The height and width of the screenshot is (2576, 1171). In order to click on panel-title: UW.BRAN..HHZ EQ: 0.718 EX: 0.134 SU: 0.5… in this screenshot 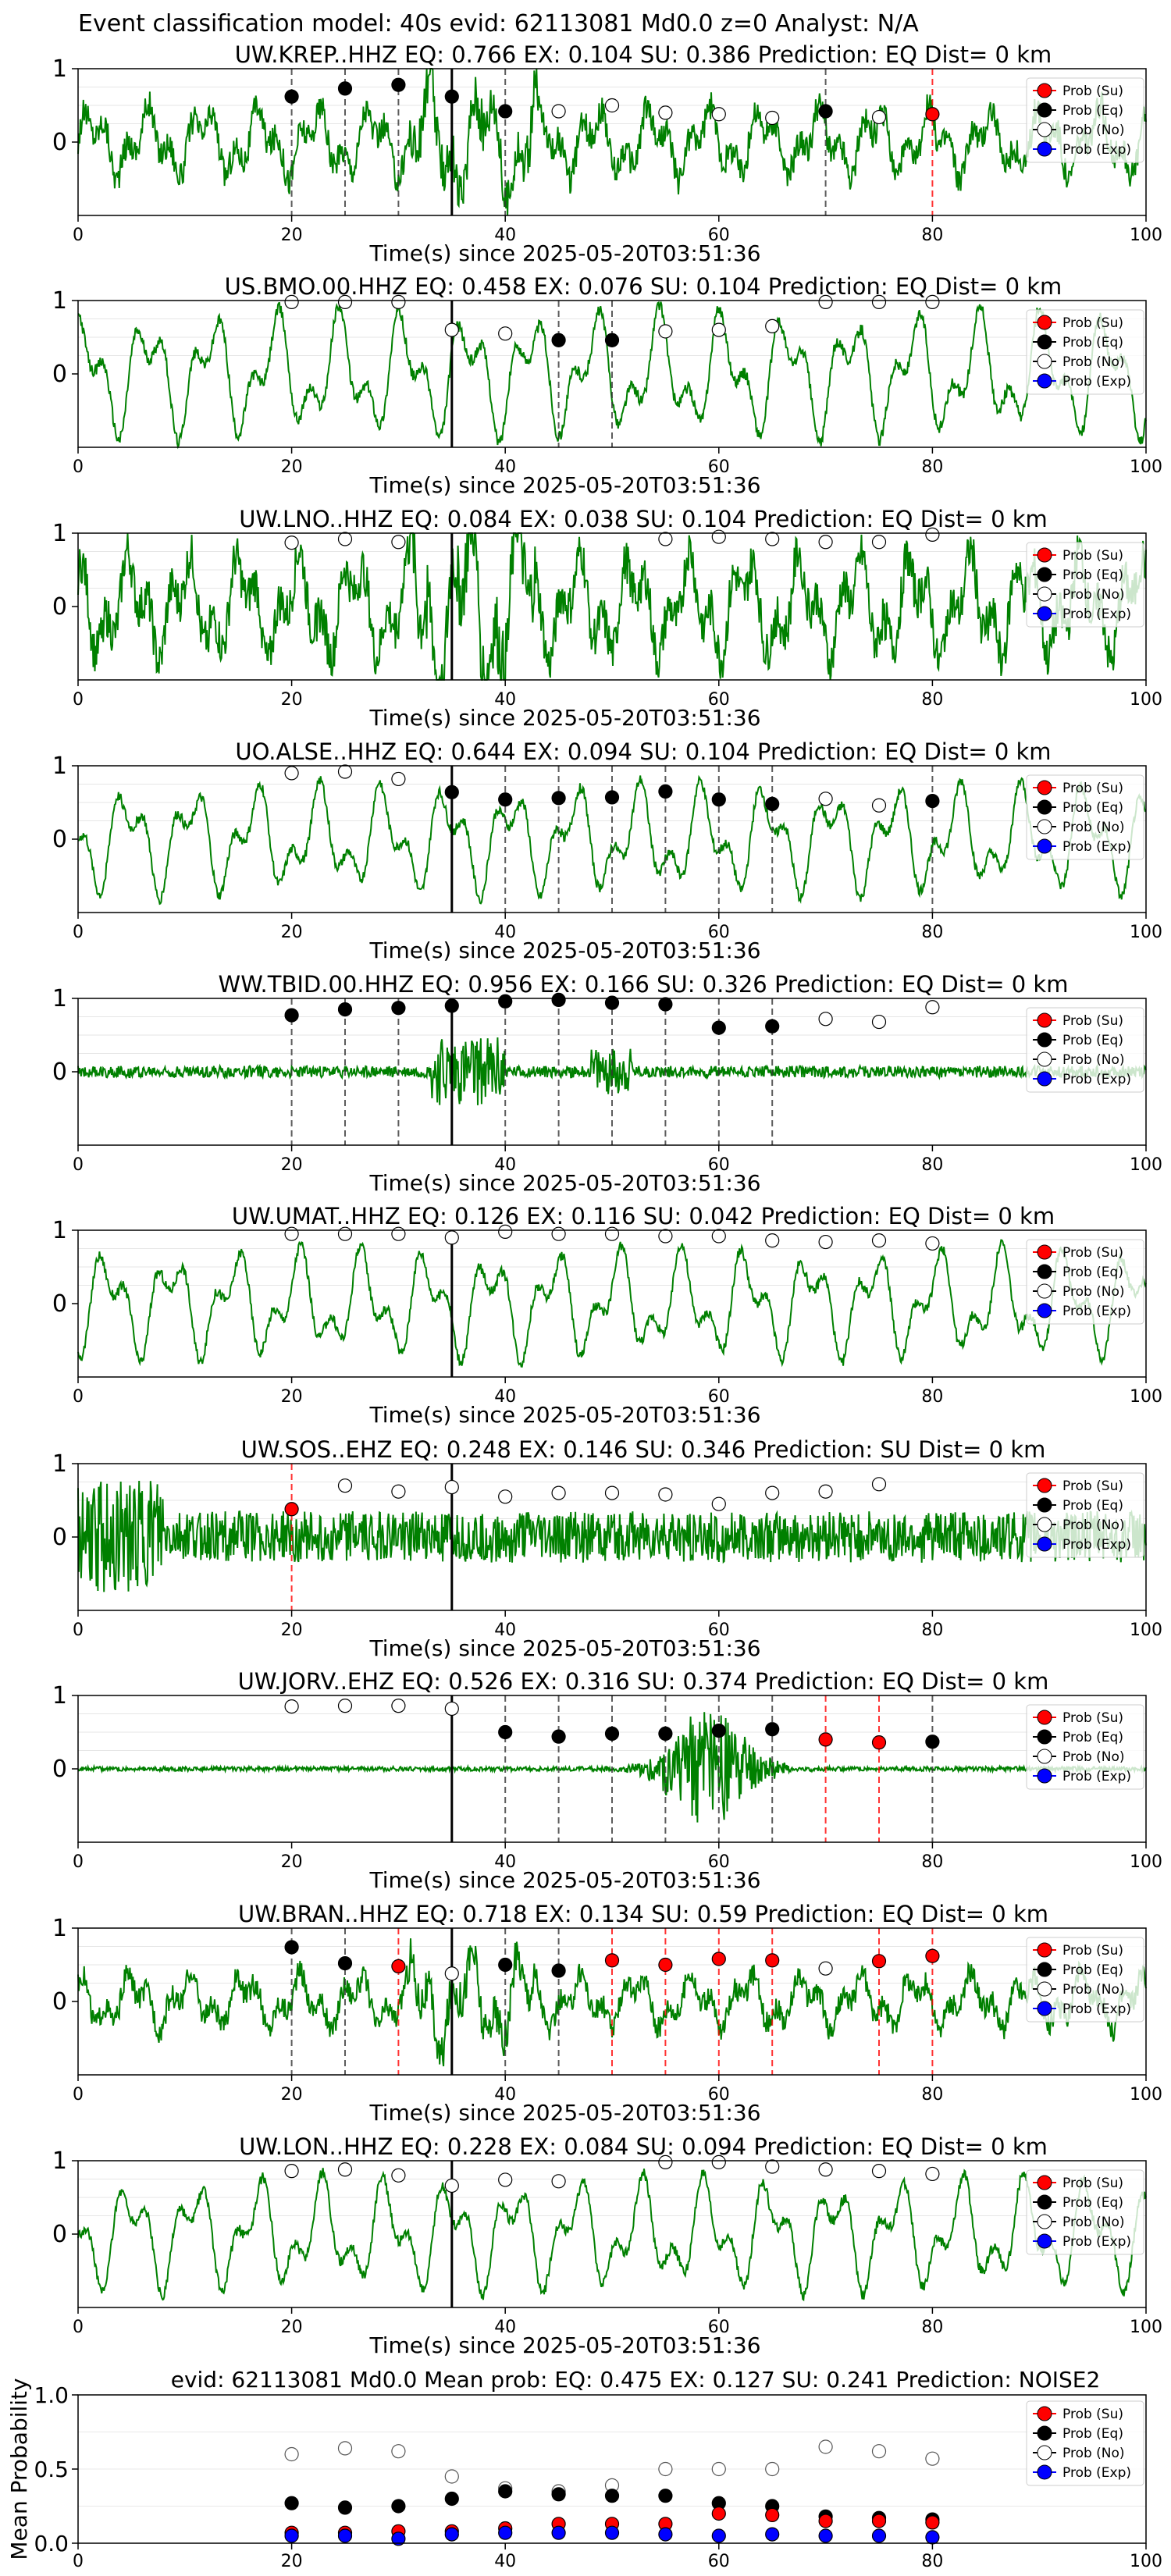, I will do `click(643, 1914)`.